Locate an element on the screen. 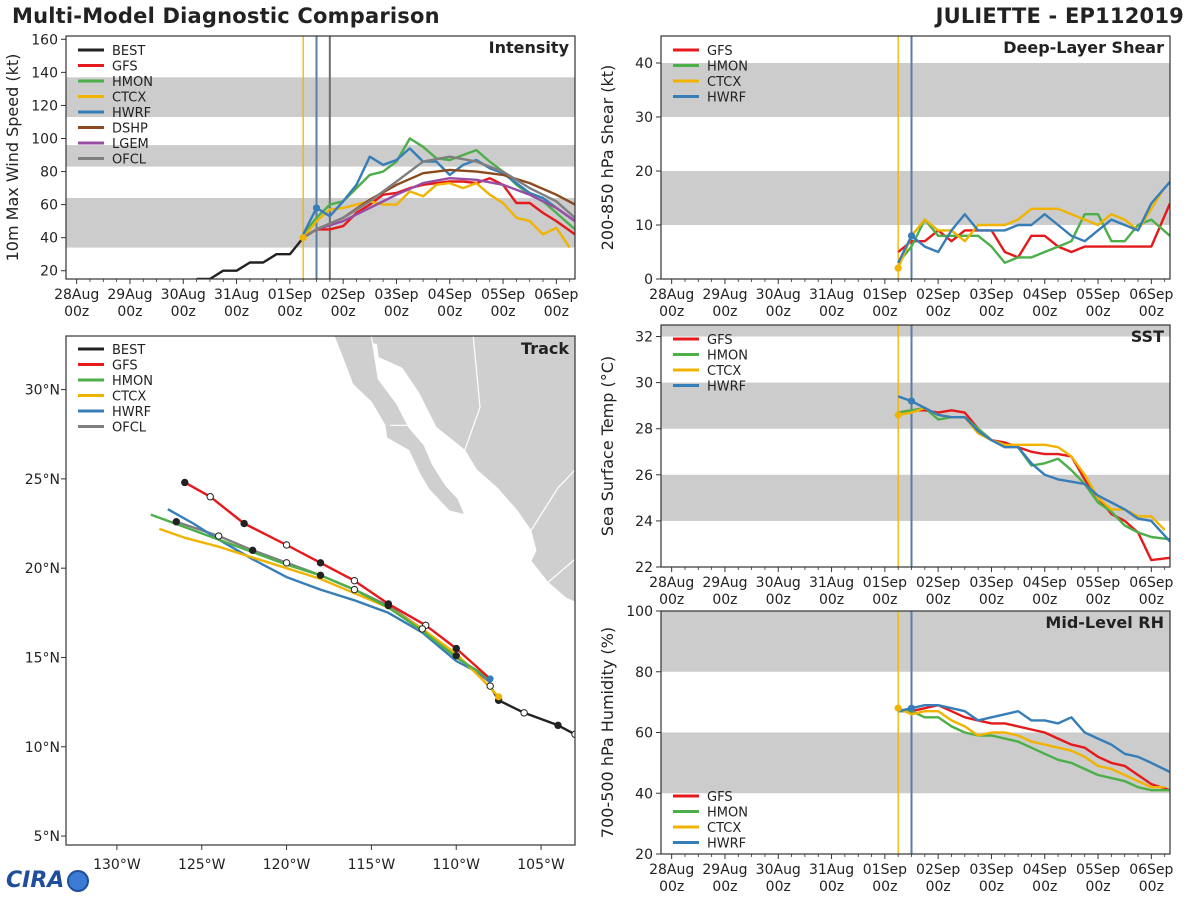  y-tick-label: 160 is located at coordinates (44, 40).